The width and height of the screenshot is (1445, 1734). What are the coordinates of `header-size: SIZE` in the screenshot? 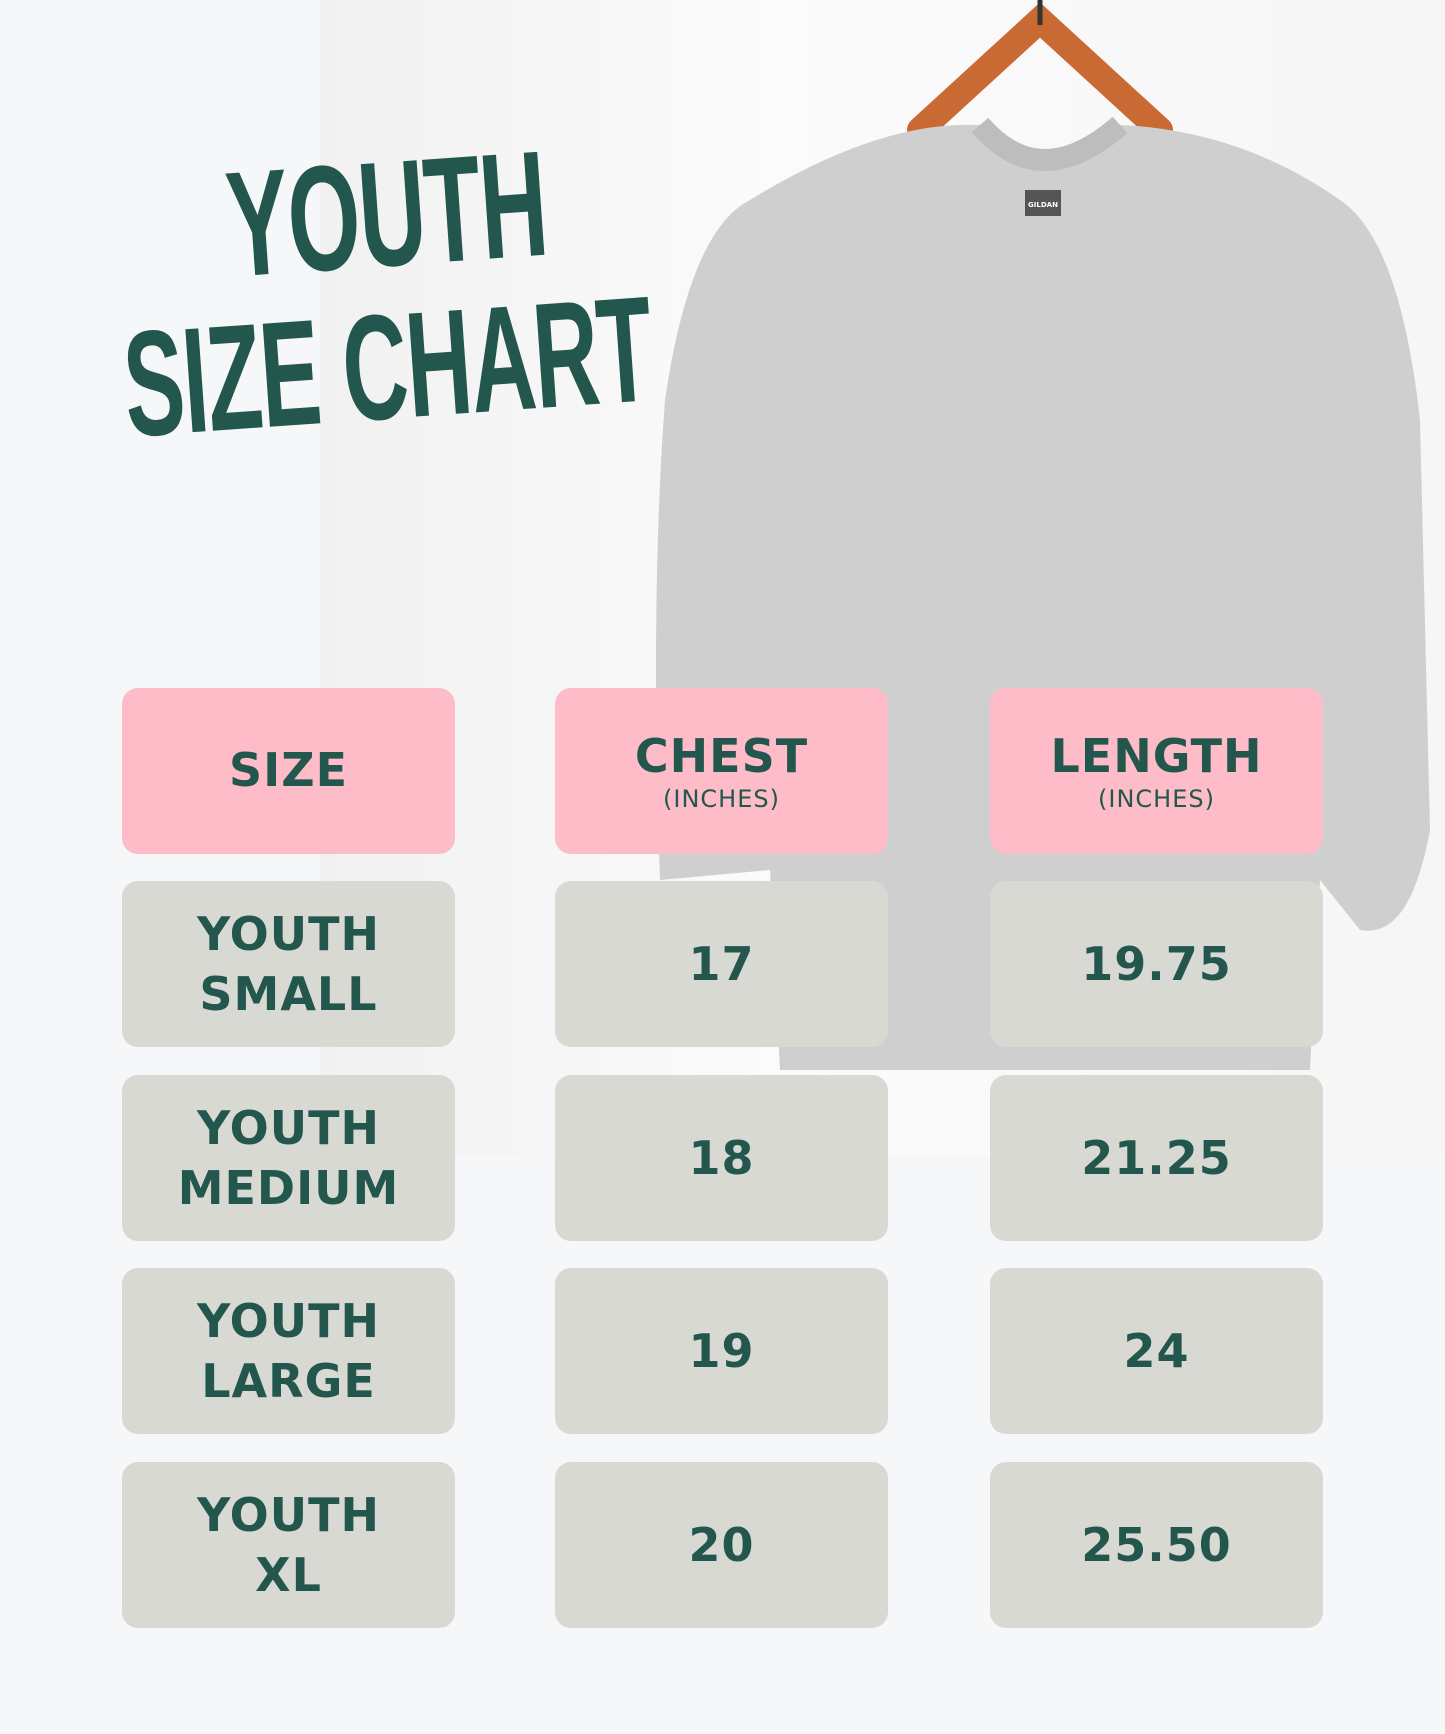 It's located at (288, 771).